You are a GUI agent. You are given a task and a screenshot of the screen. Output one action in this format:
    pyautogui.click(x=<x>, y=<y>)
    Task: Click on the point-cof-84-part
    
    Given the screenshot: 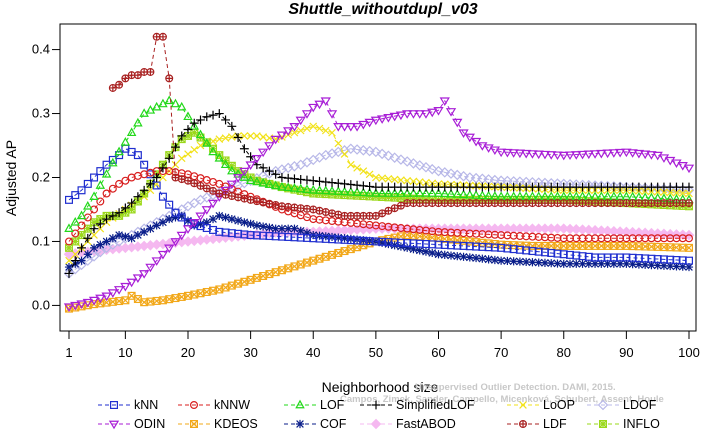 What is the action you would take?
    pyautogui.click(x=595, y=263)
    